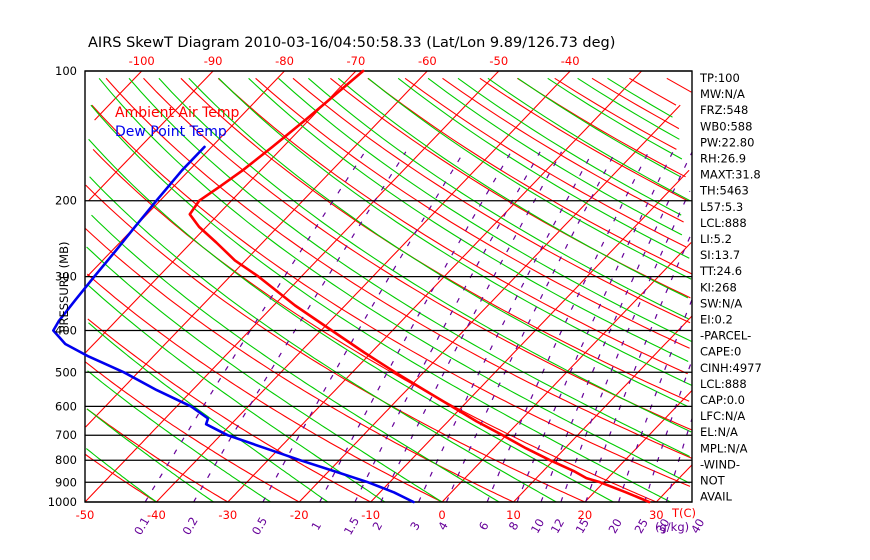  I want to click on pressure-tick-label: 800, so click(66, 460).